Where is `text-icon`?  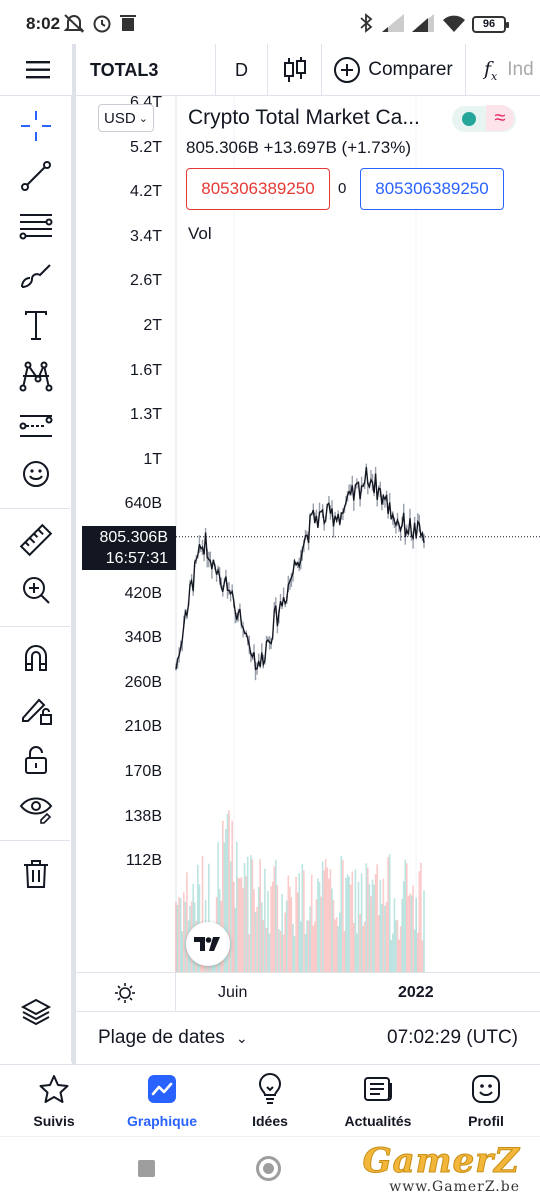 text-icon is located at coordinates (36, 325).